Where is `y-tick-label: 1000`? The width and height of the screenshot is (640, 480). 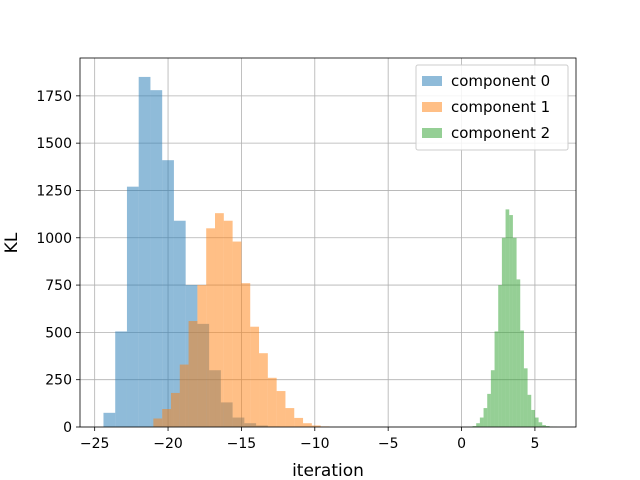
y-tick-label: 1000 is located at coordinates (54, 239).